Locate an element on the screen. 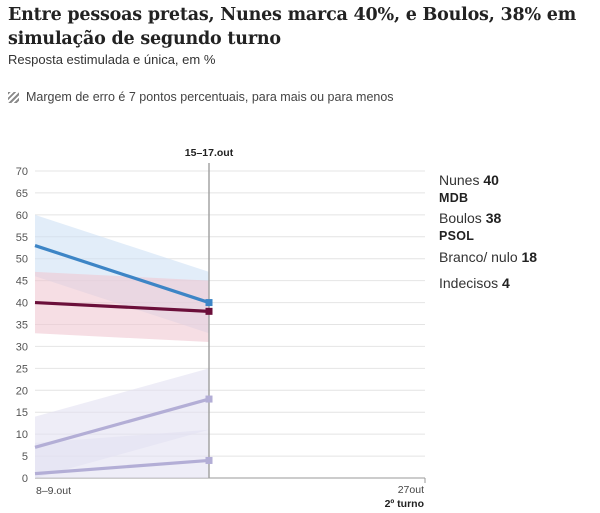 Image resolution: width=600 pixels, height=513 pixels. y-tick-label: 40 is located at coordinates (22, 304).